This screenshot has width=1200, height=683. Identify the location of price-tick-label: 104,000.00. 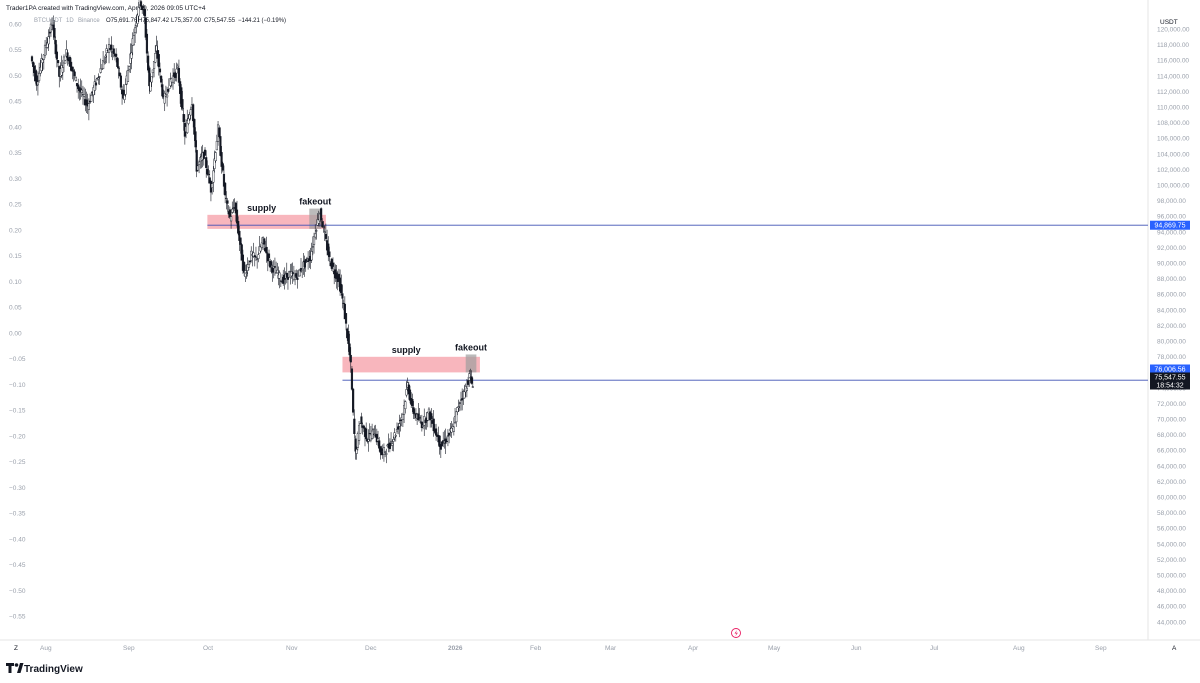
(1173, 154).